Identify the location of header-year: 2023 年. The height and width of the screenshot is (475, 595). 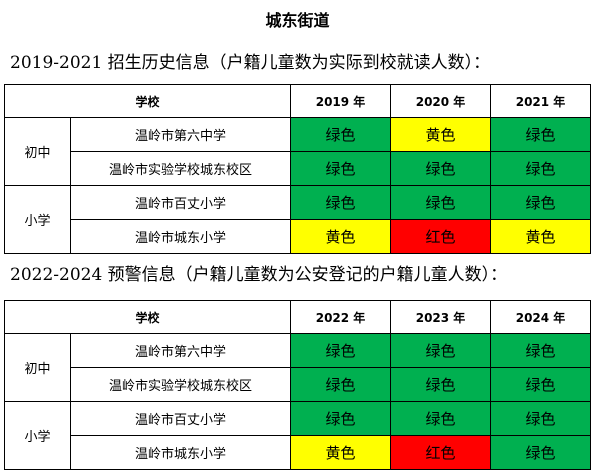
(441, 317).